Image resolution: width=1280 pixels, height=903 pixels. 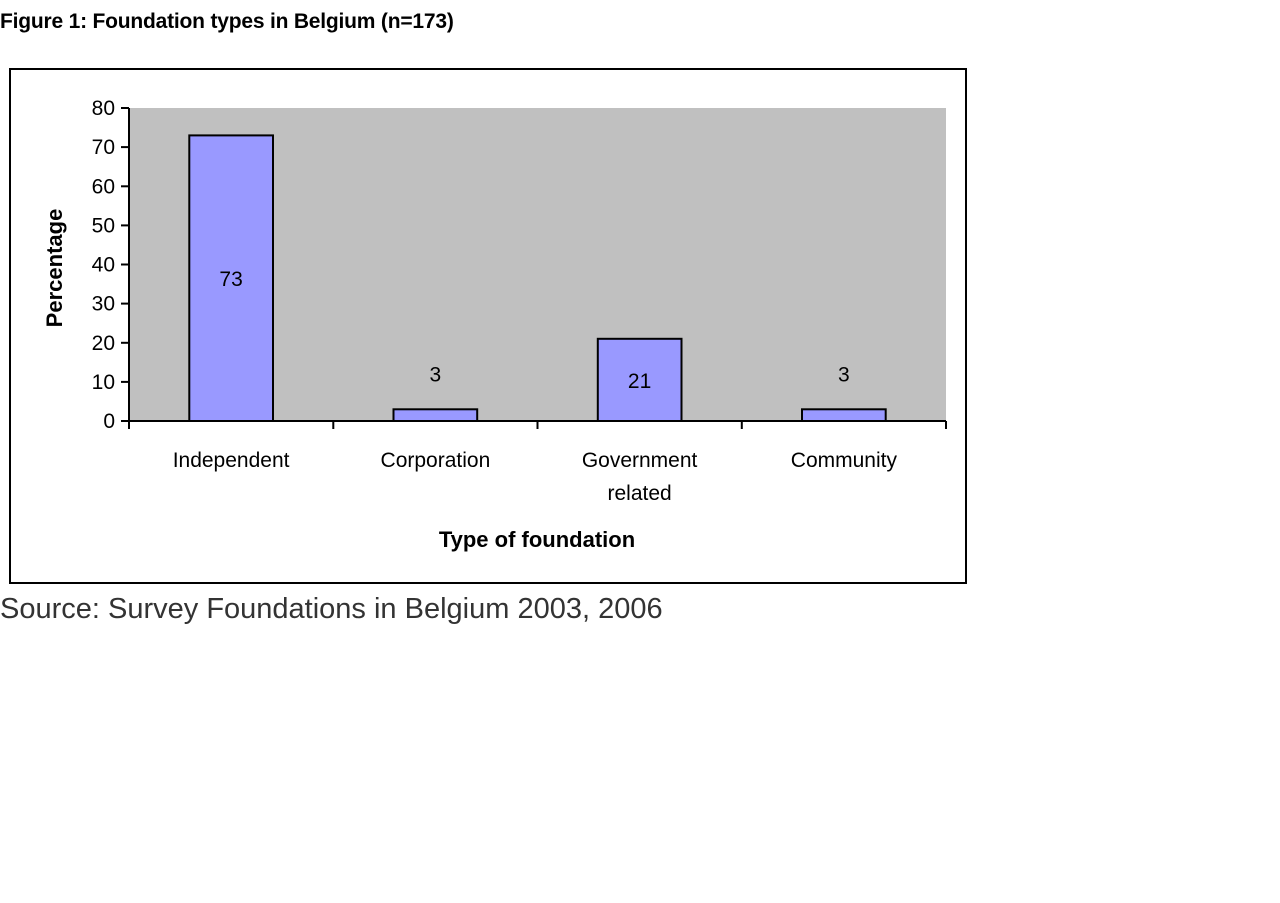 I want to click on y-tick-label-6: 60, so click(x=103, y=186).